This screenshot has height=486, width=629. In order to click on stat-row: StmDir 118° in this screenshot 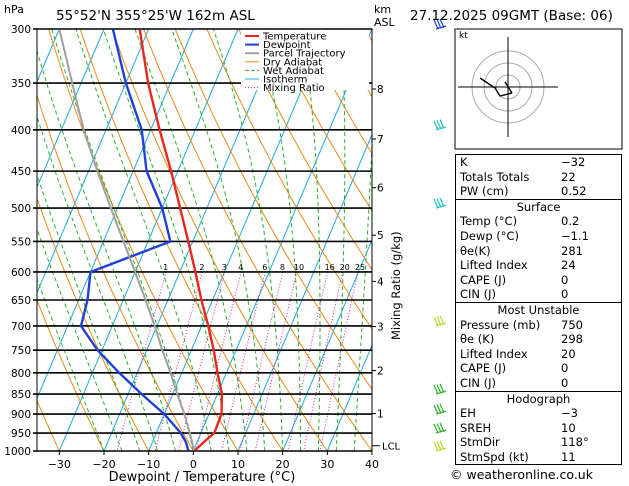, I will do `click(538, 442)`.